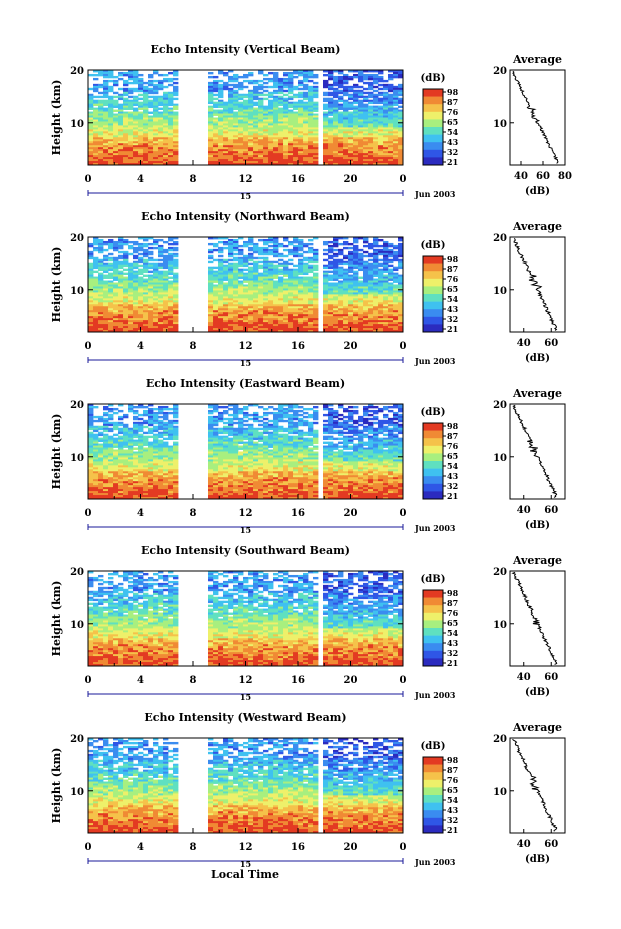 The height and width of the screenshot is (929, 621). I want to click on y-axis-label: Height (km), so click(56, 285).